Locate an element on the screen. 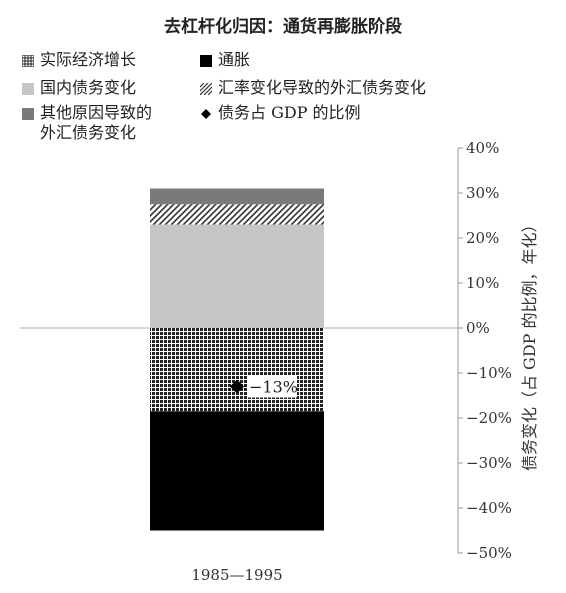 The image size is (566, 593). solid-black-swatch-icon is located at coordinates (206, 61).